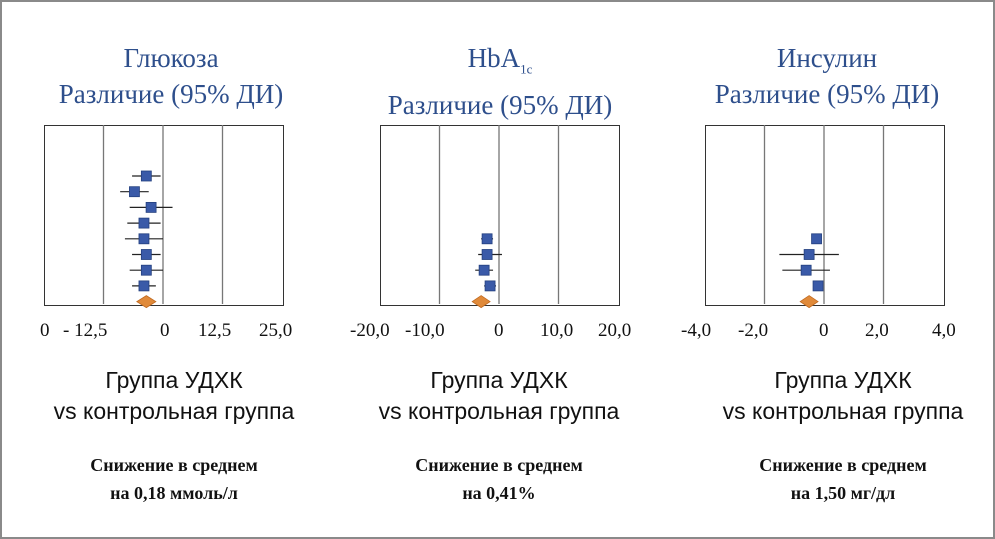 Image resolution: width=995 pixels, height=539 pixels. Describe the element at coordinates (827, 76) in the screenshot. I see `panel-3-title: Инсулин Различие (95% ДИ)` at that location.